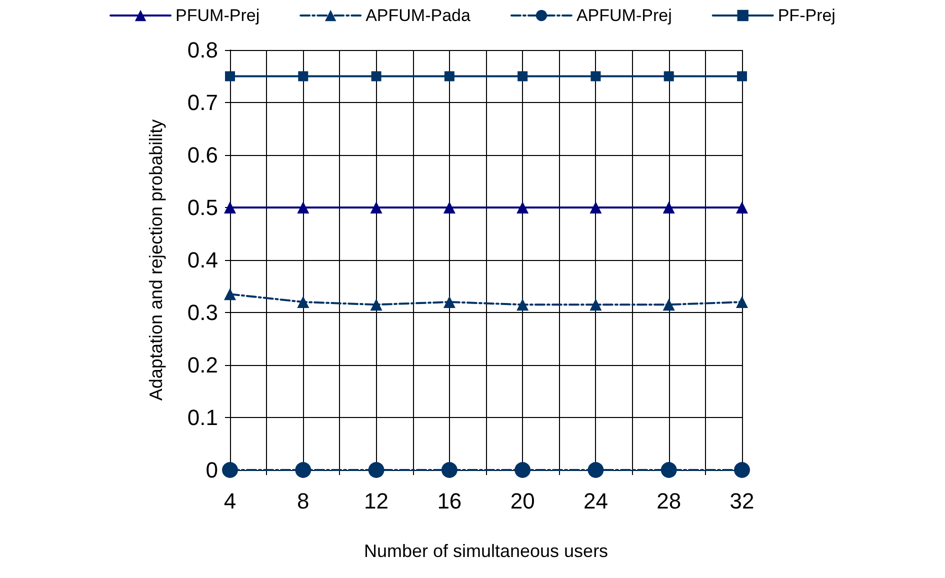 The width and height of the screenshot is (945, 578). I want to click on x-tick-label: 28, so click(669, 501).